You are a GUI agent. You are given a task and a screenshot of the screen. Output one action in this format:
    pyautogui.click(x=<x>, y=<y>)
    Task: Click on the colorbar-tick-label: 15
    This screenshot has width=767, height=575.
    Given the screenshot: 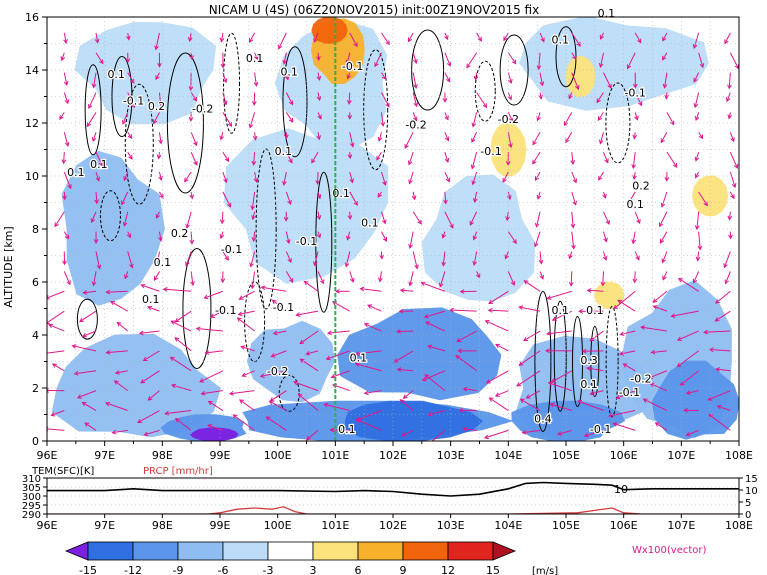 What is the action you would take?
    pyautogui.click(x=493, y=569)
    